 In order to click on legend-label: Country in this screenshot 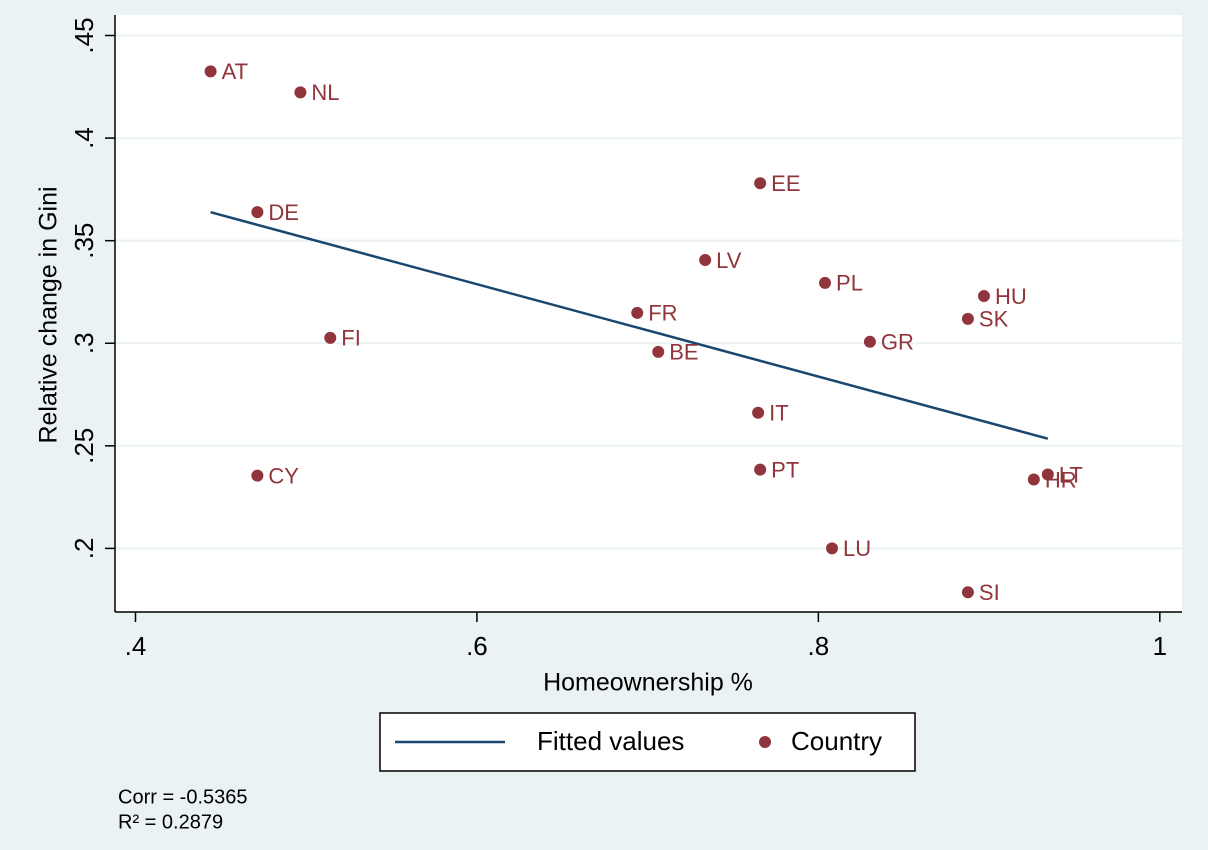, I will do `click(836, 741)`.